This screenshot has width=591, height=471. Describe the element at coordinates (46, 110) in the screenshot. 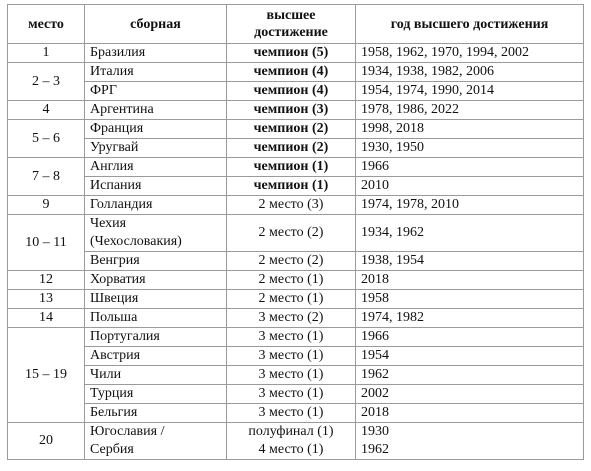

I see `place-cell: 4` at that location.